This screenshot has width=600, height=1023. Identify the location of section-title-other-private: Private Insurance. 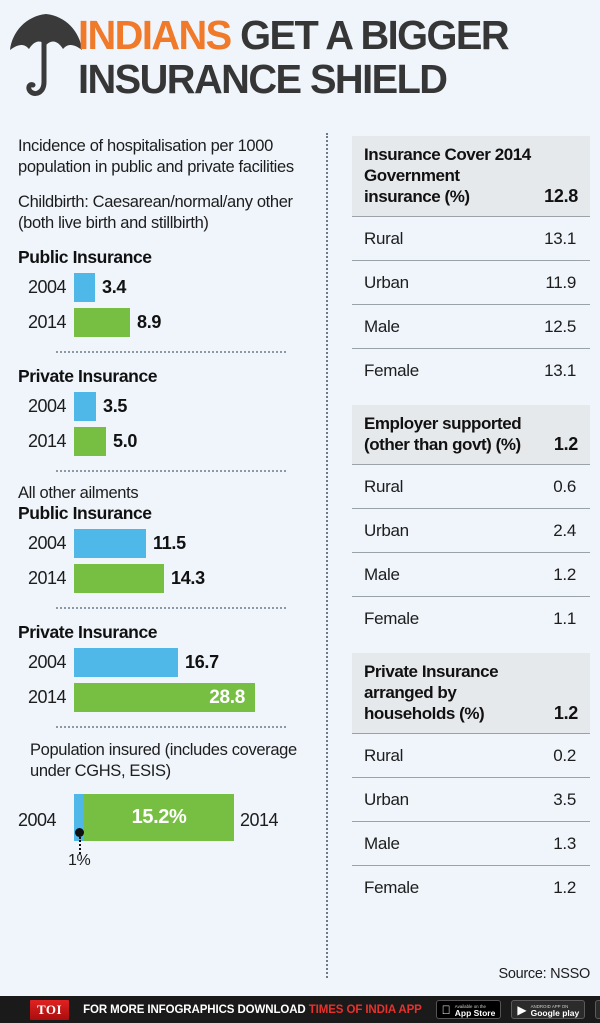
(88, 632).